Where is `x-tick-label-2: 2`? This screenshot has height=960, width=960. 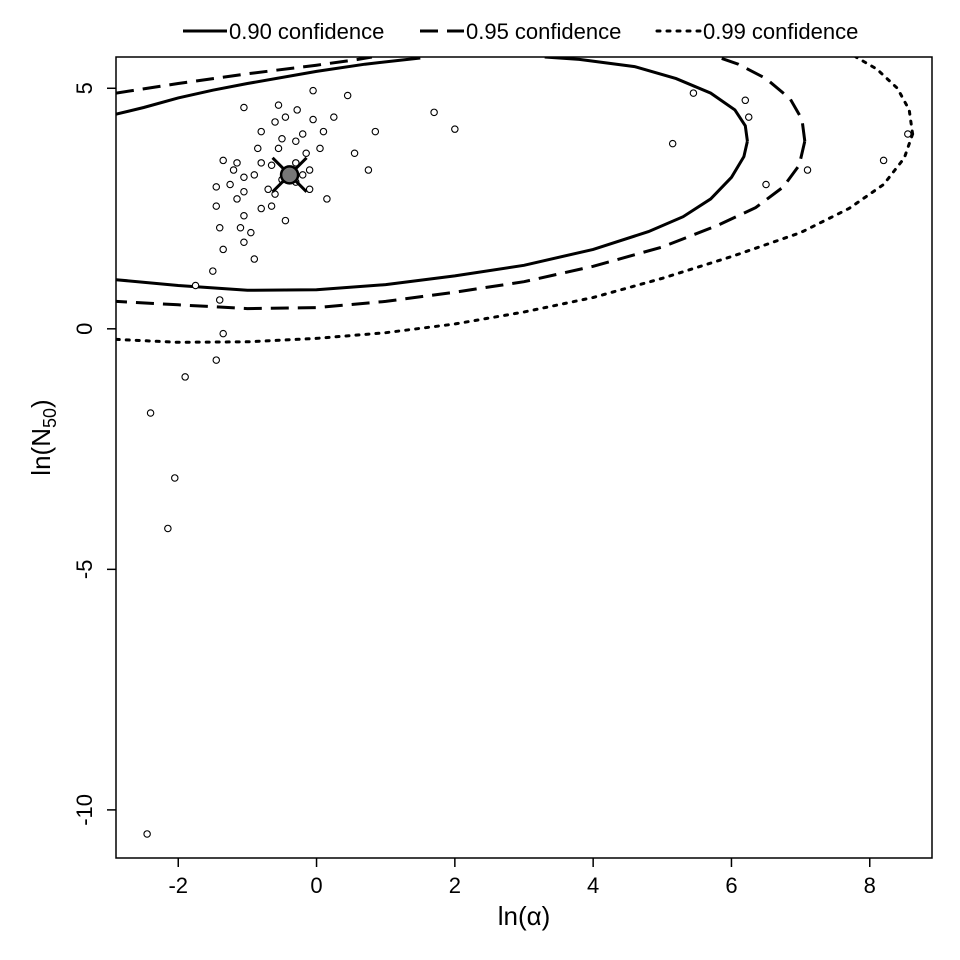 x-tick-label-2: 2 is located at coordinates (455, 885).